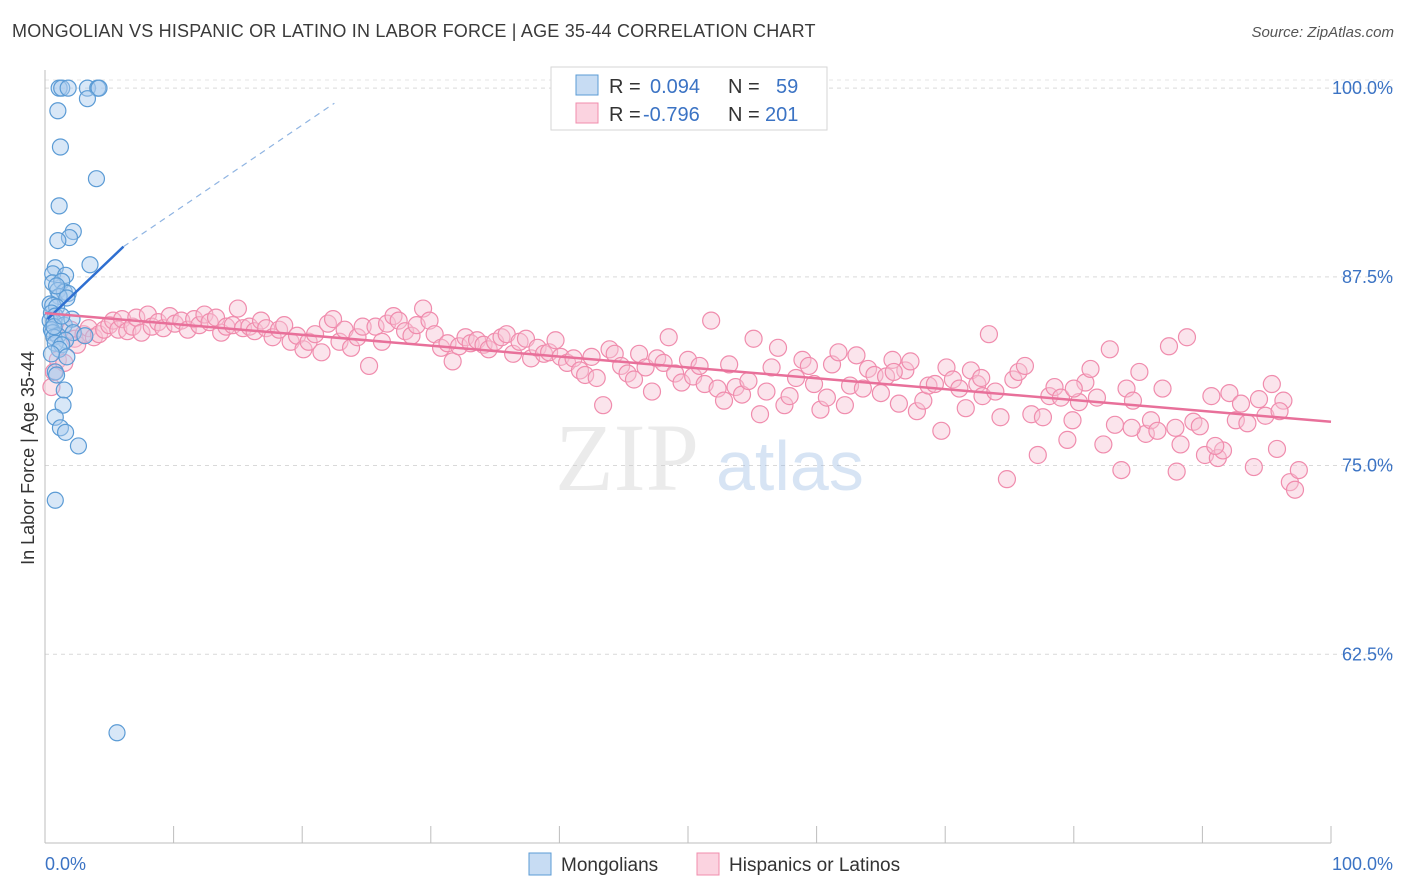 This screenshot has width=1406, height=892. Describe the element at coordinates (83, 410) in the screenshot. I see `mongolians-points` at that location.